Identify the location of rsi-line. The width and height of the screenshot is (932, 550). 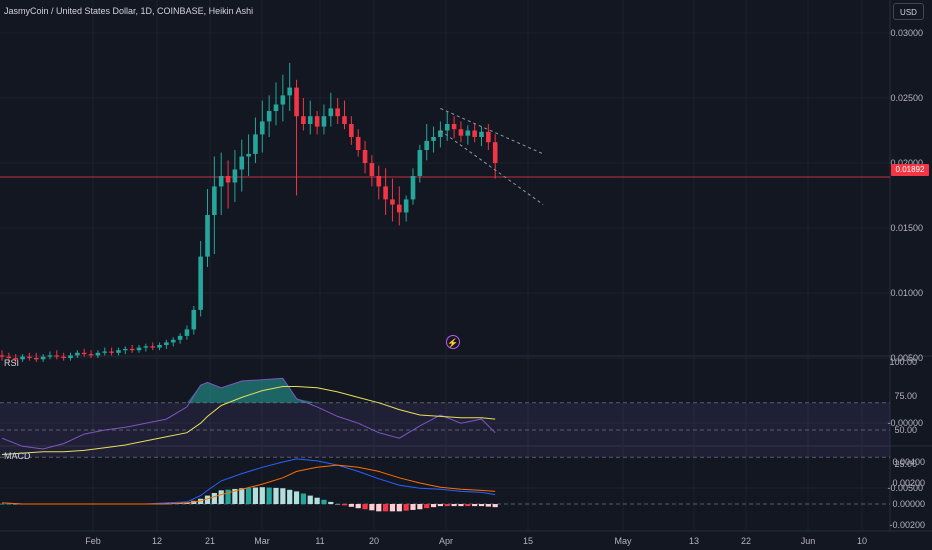
(248, 413).